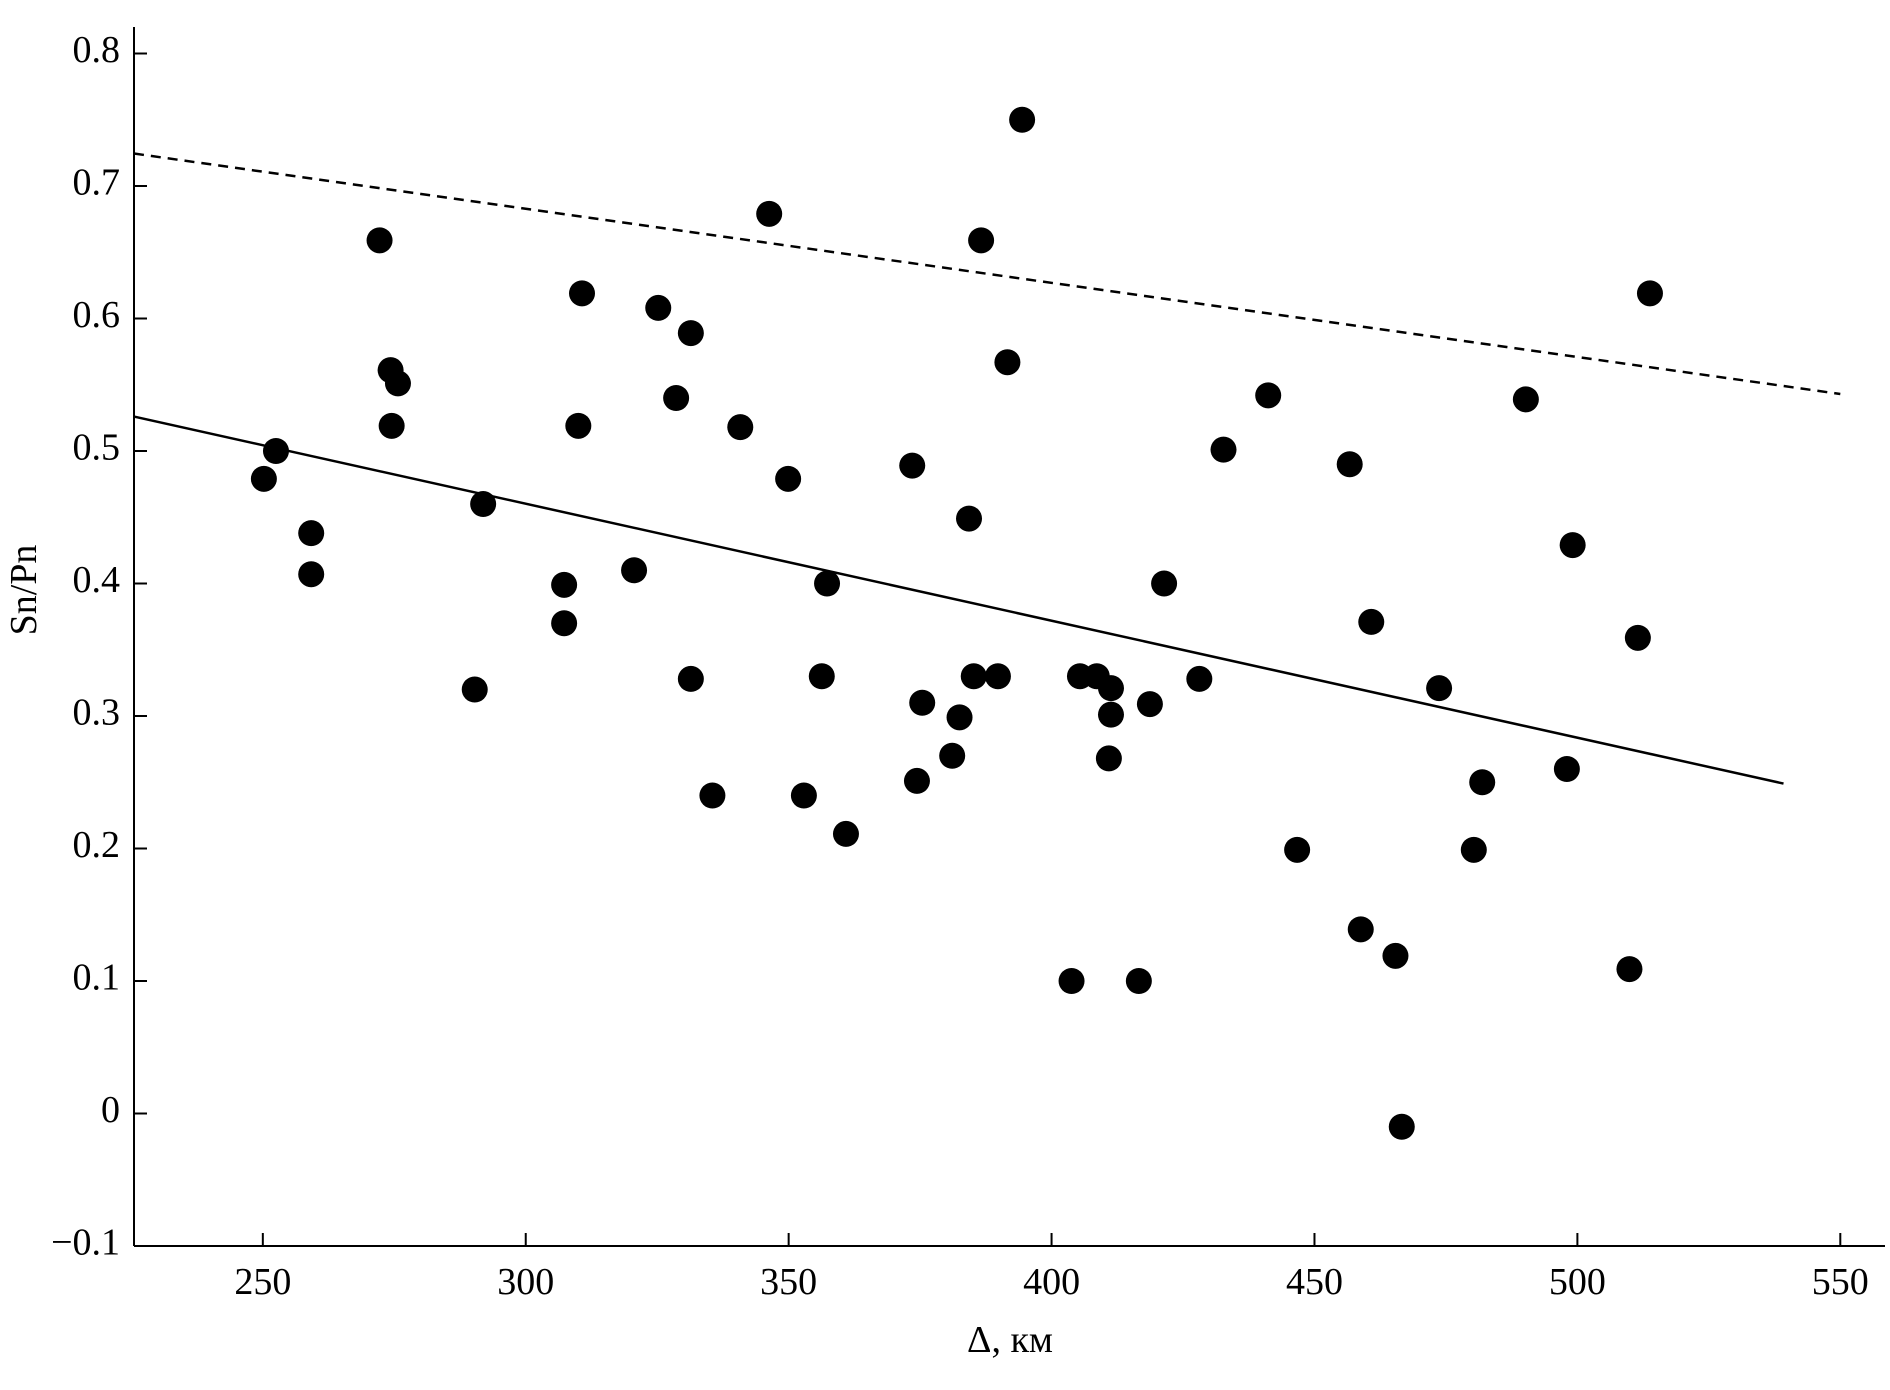  What do you see at coordinates (110, 1110) in the screenshot?
I see `y-tick-label: 0` at bounding box center [110, 1110].